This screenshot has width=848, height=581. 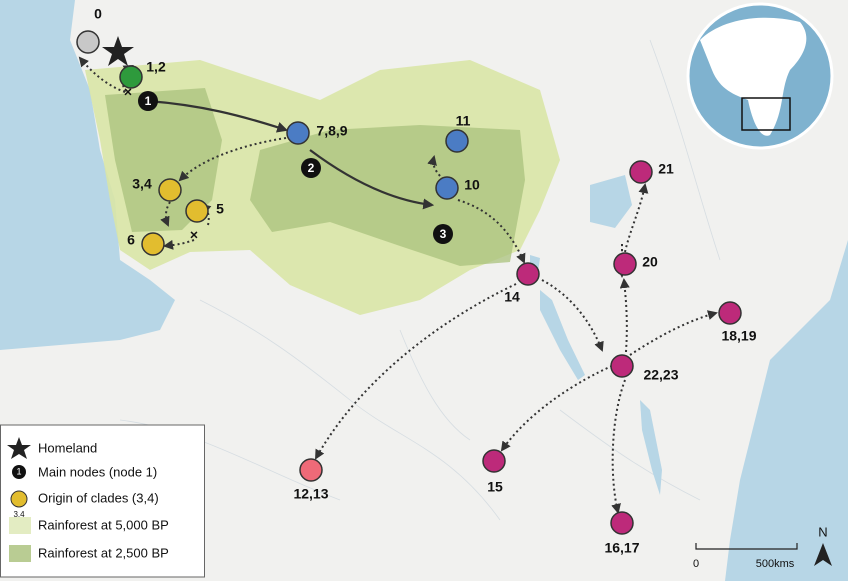 I want to click on node-label: 5, so click(x=220, y=209).